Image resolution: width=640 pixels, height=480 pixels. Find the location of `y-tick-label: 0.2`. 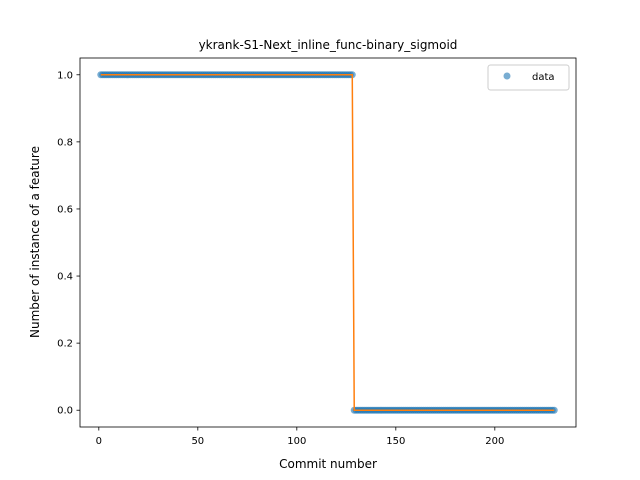

y-tick-label: 0.2 is located at coordinates (65, 344).